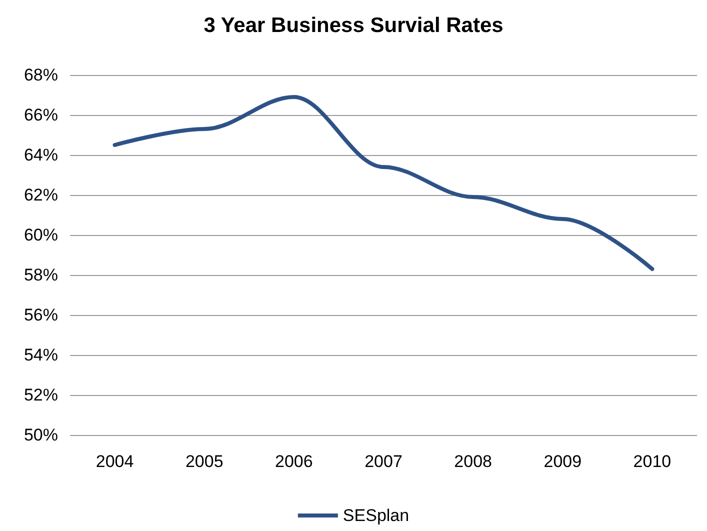  Describe the element at coordinates (41, 355) in the screenshot. I see `y-tick-label: 54%` at that location.